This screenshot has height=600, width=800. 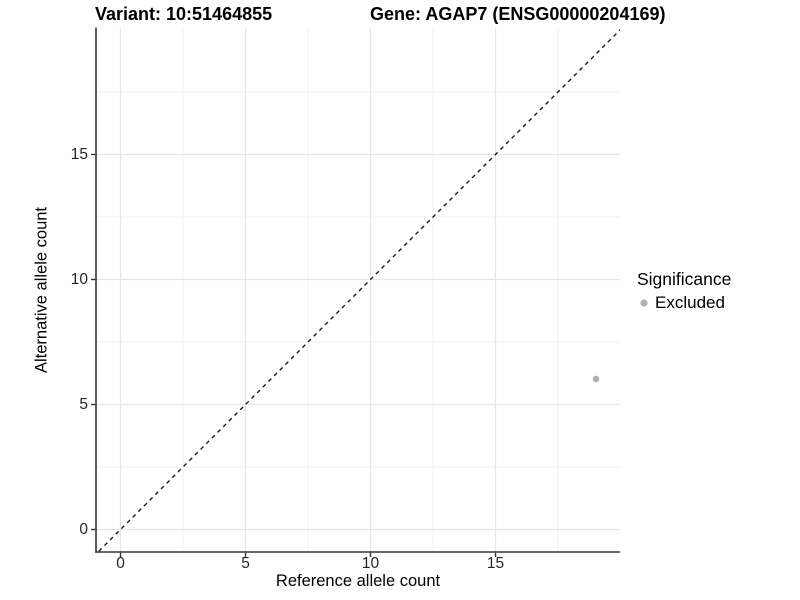 I want to click on legend-title: Significance, so click(x=684, y=279).